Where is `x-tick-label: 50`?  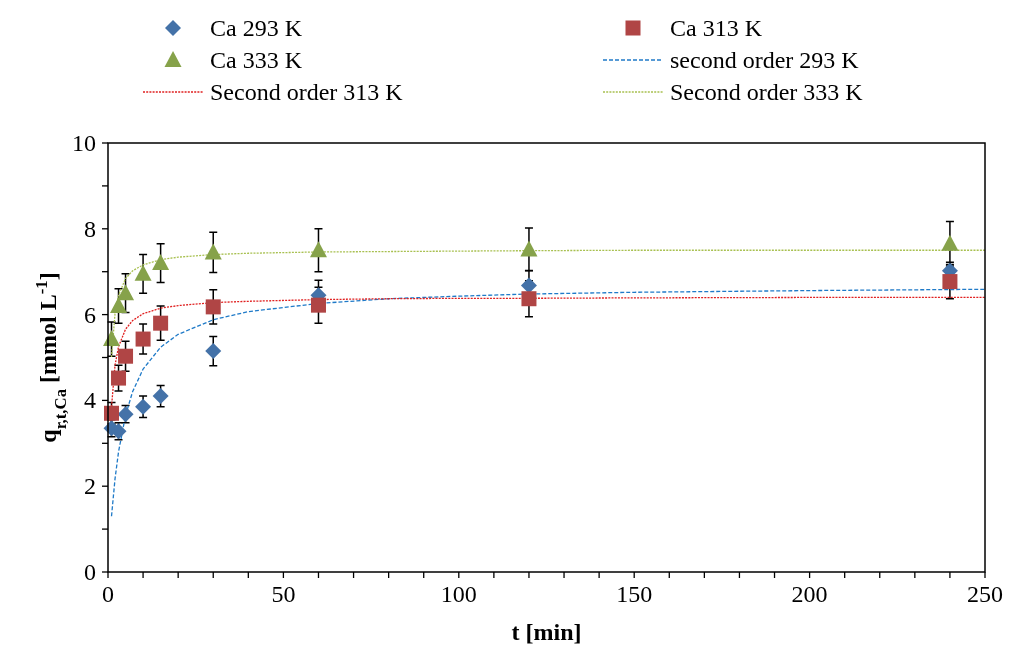
x-tick-label: 50 is located at coordinates (283, 594).